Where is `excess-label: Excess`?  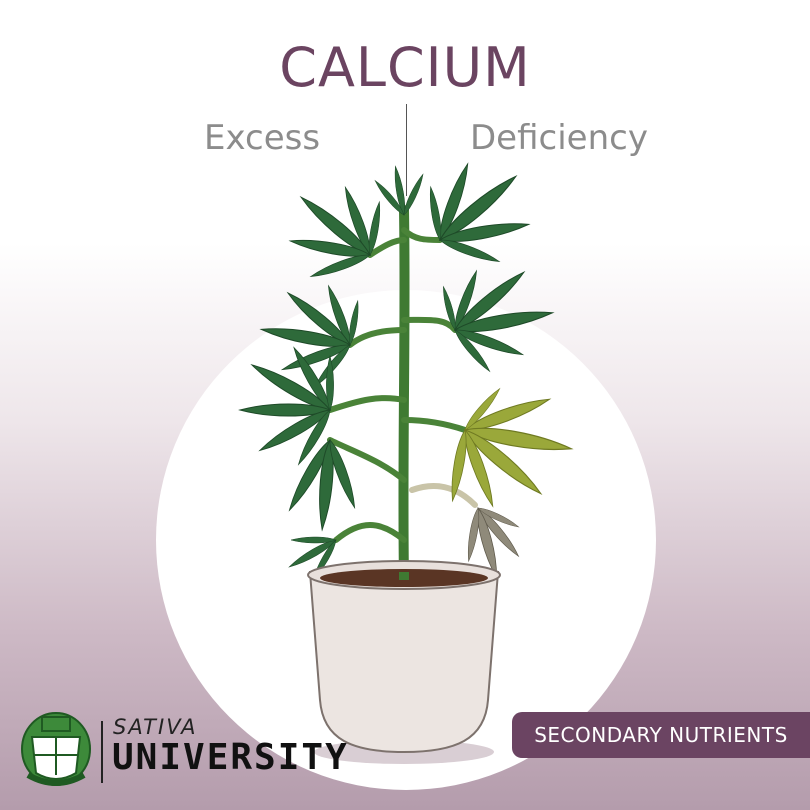
excess-label: Excess is located at coordinates (262, 138).